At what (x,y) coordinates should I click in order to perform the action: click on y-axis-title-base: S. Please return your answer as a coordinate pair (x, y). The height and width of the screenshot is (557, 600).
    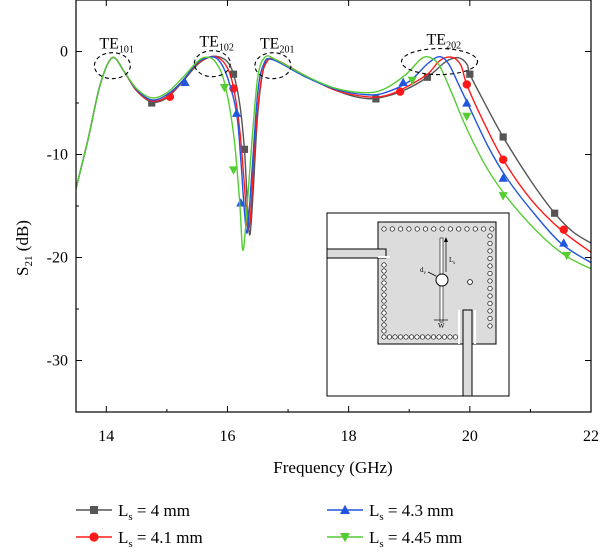
    Looking at the image, I should click on (22, 270).